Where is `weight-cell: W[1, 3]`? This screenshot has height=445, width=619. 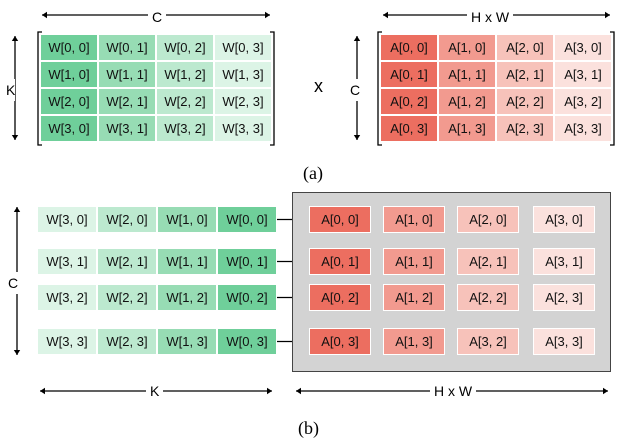
weight-cell: W[1, 3] is located at coordinates (243, 74).